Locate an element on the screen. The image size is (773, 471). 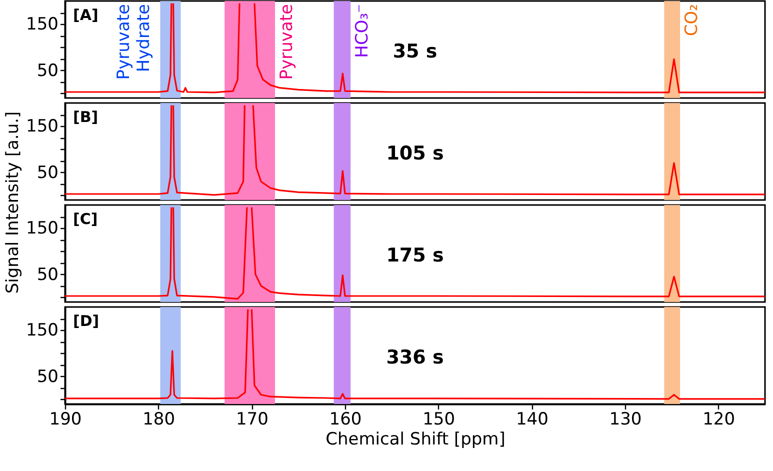
x-tick-label: 170 is located at coordinates (252, 420).